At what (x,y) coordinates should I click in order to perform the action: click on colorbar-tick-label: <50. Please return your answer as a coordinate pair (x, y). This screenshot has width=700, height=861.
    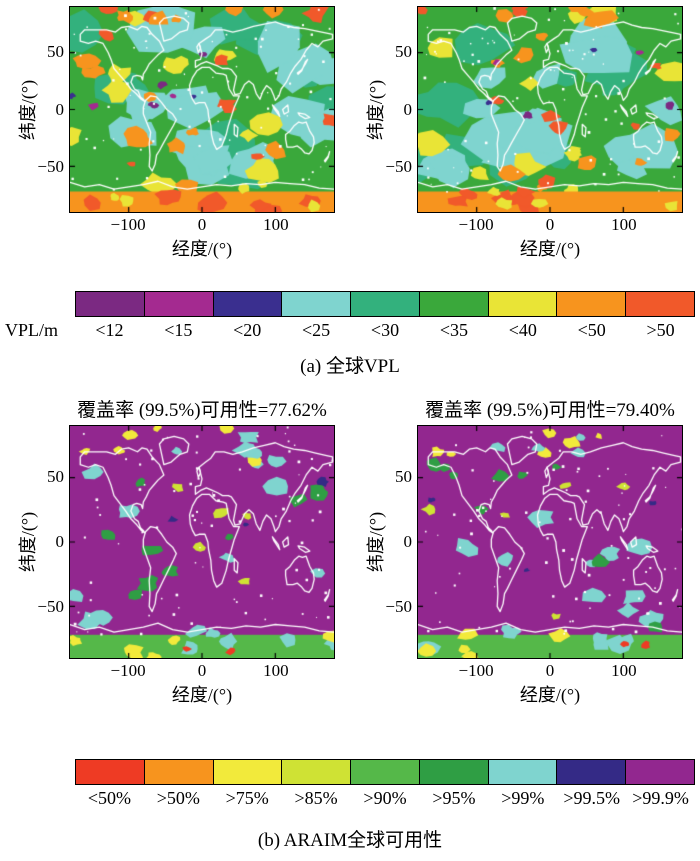
    Looking at the image, I should click on (591, 330).